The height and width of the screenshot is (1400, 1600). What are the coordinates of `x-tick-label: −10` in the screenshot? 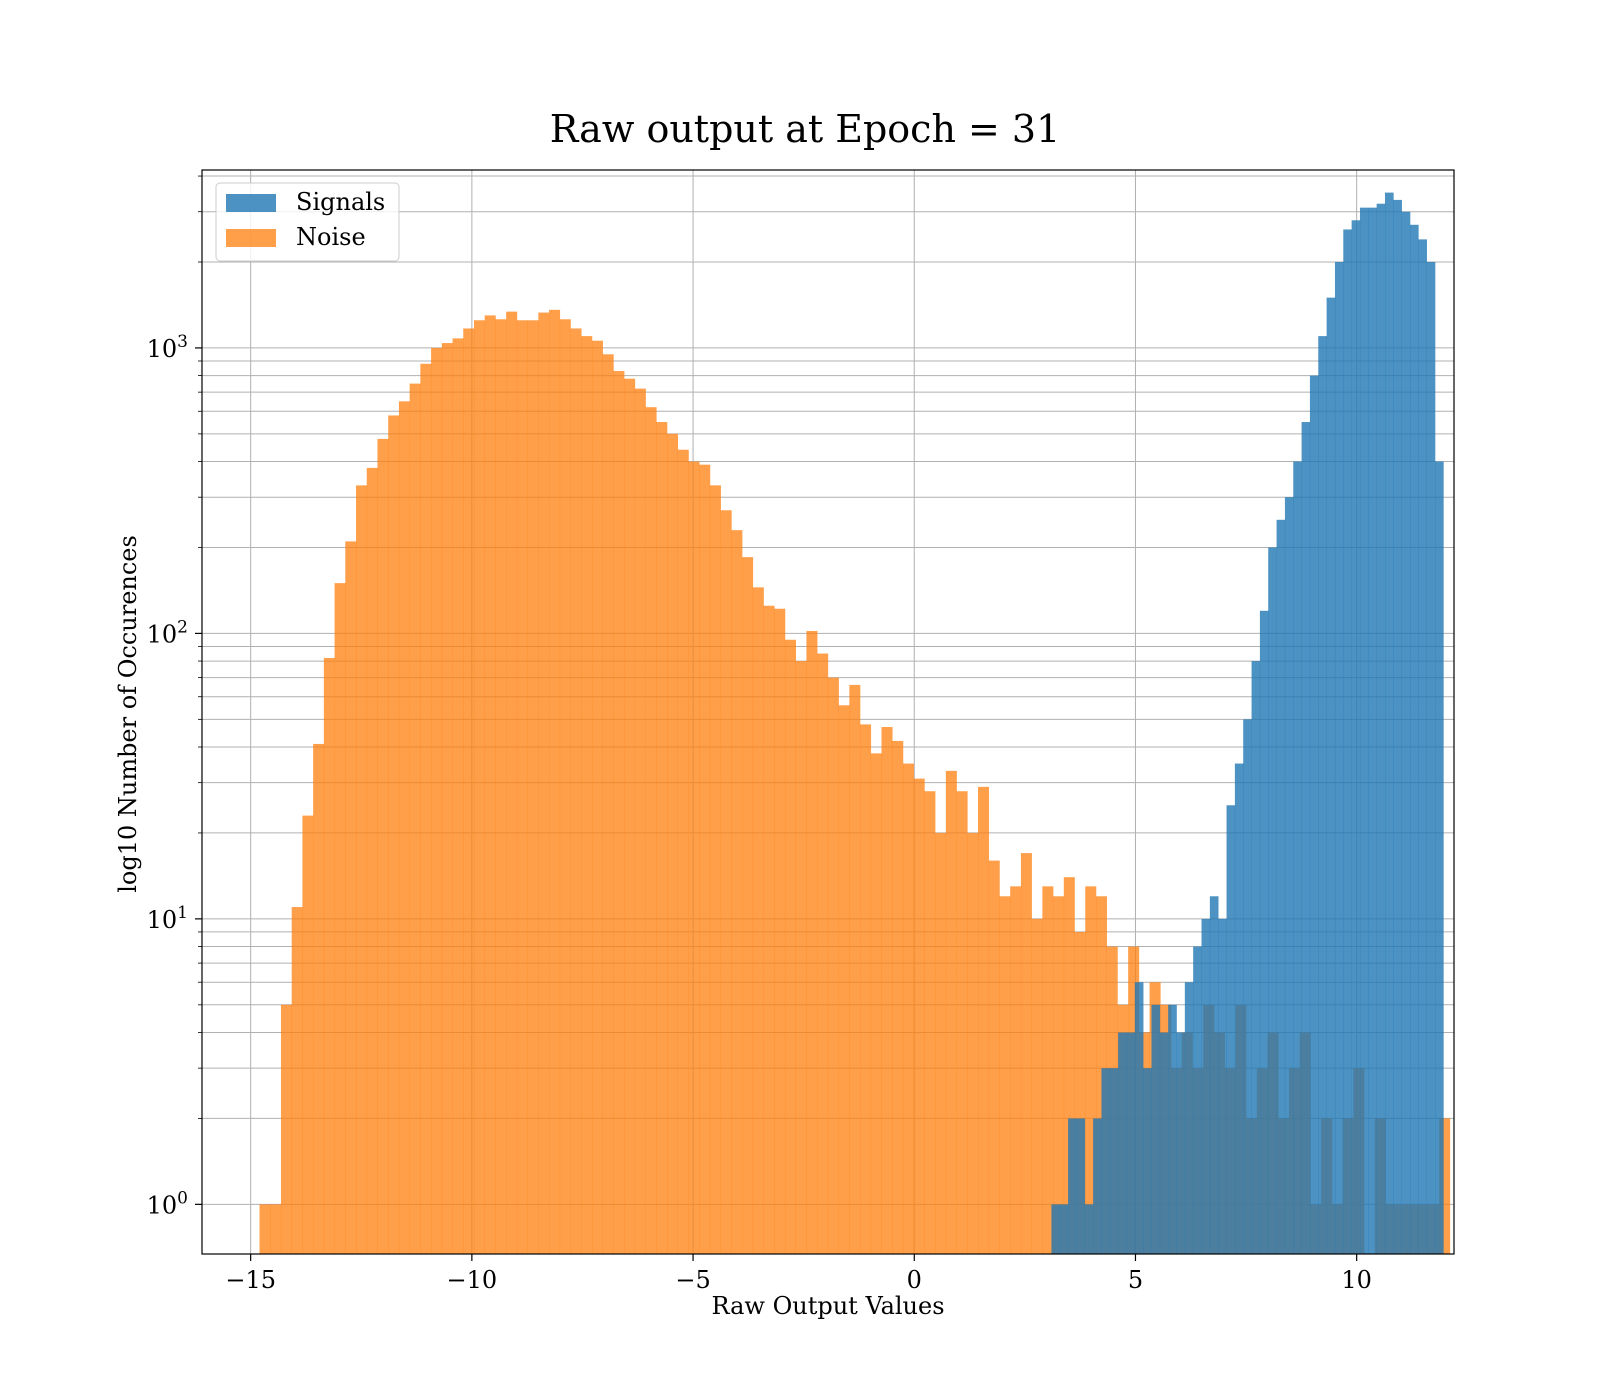 It's located at (472, 1280).